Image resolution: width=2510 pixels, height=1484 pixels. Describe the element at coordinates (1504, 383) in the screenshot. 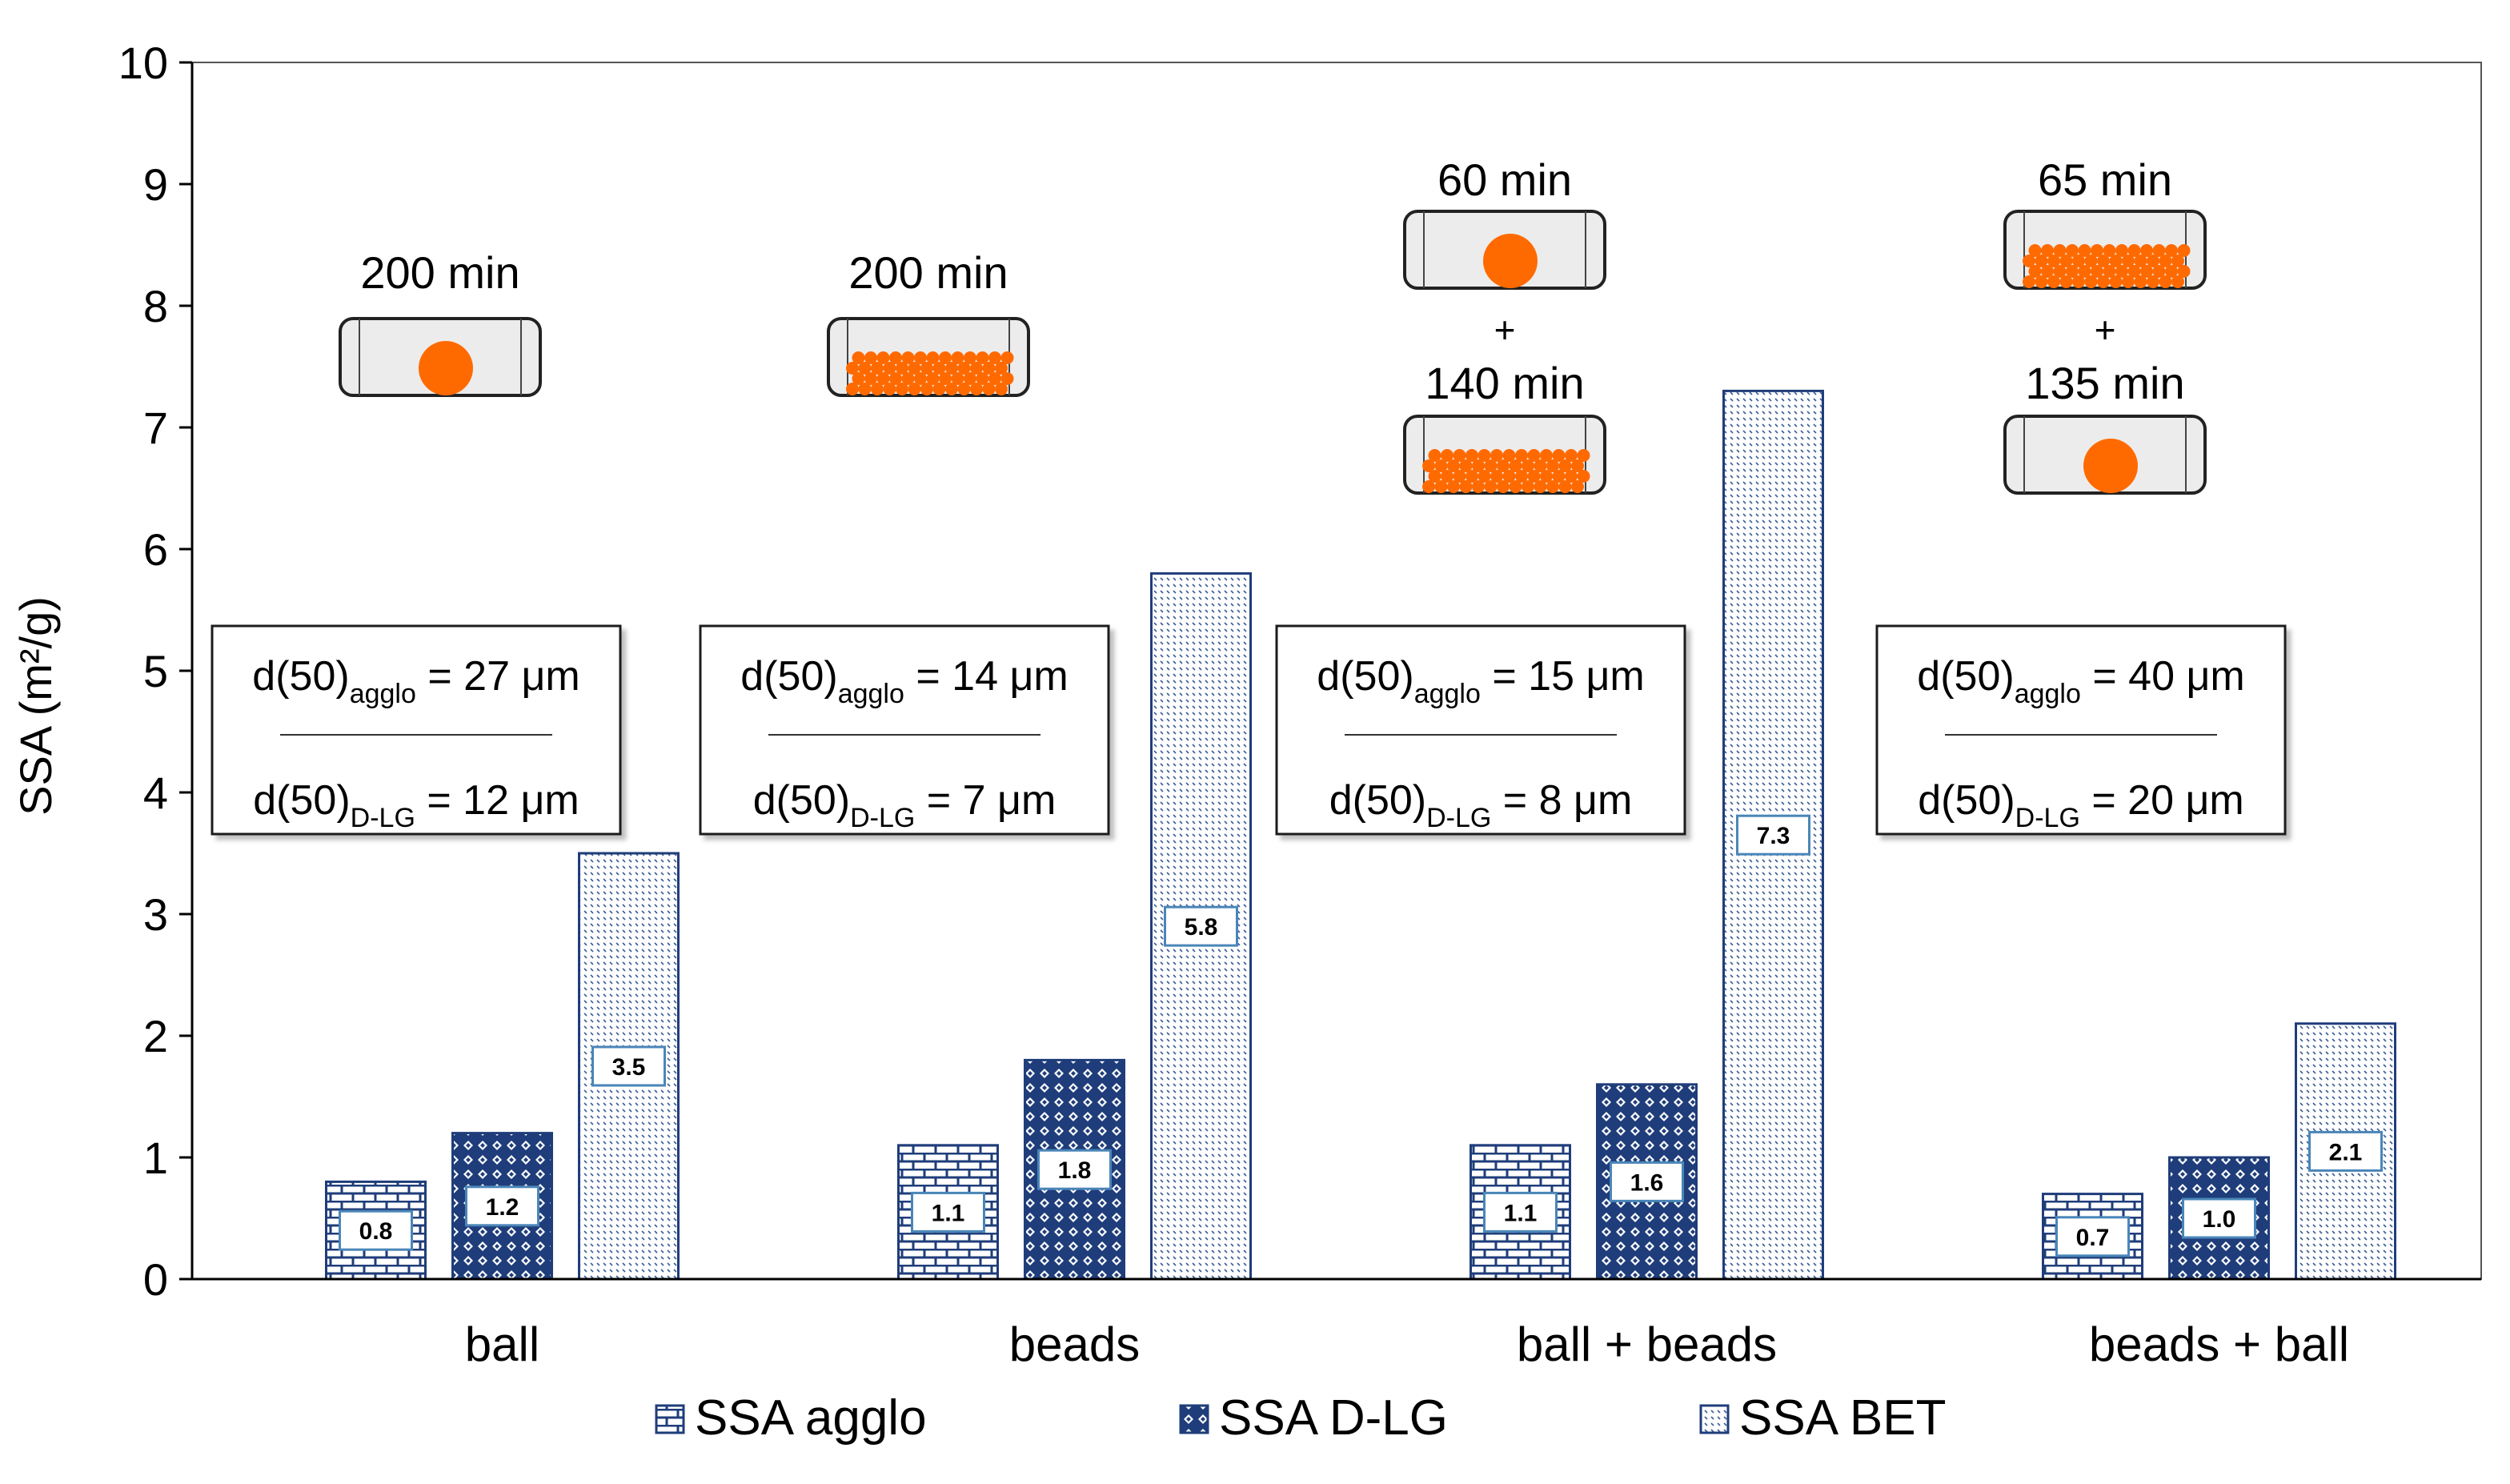

I see `milling-duration-label: 140 min` at that location.